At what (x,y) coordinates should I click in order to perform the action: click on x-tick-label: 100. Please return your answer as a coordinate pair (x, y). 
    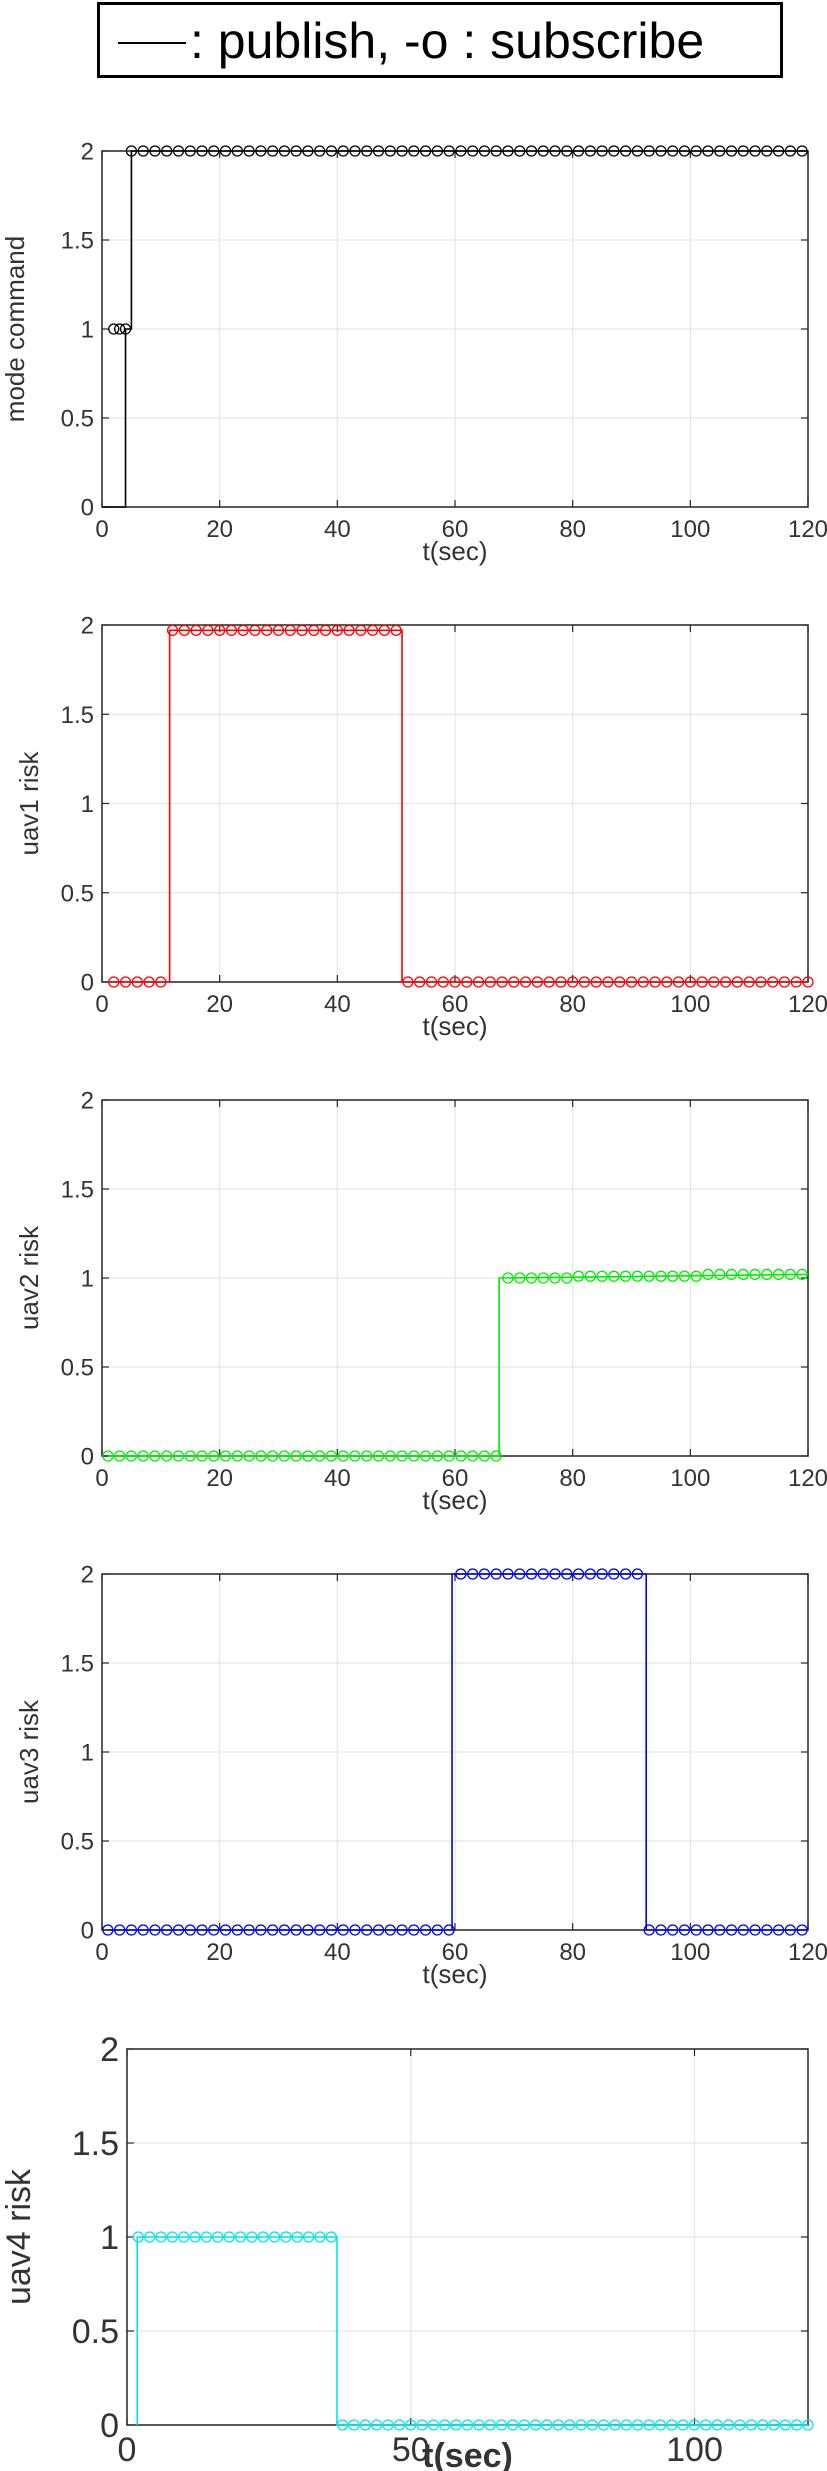
    Looking at the image, I should click on (690, 1952).